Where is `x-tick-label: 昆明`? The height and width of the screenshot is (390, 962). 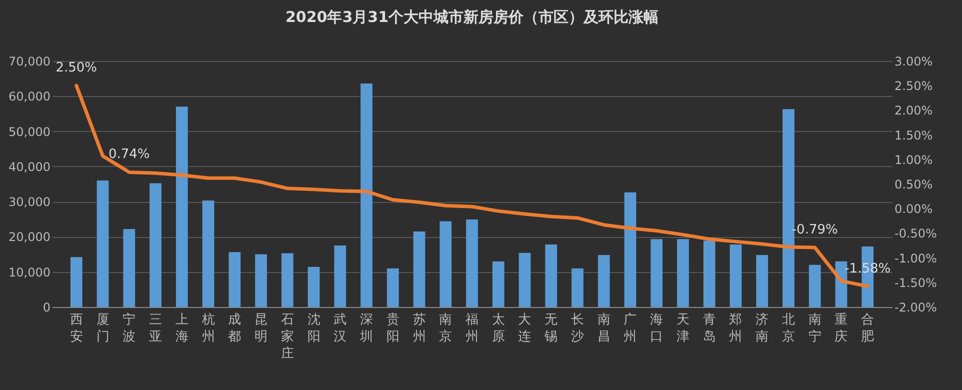 x-tick-label: 昆明 is located at coordinates (261, 328).